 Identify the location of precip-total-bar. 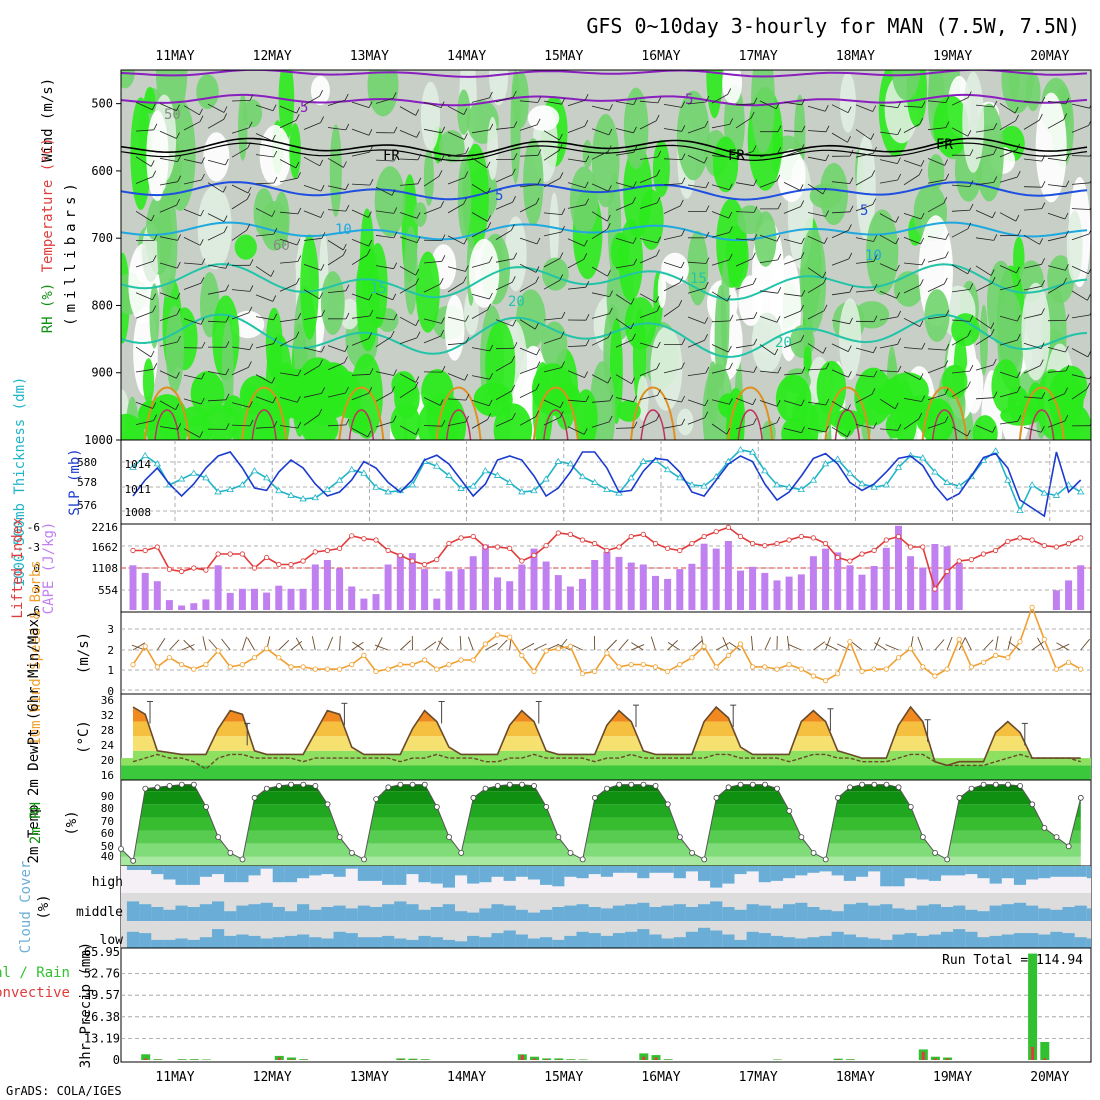
(304, 1059).